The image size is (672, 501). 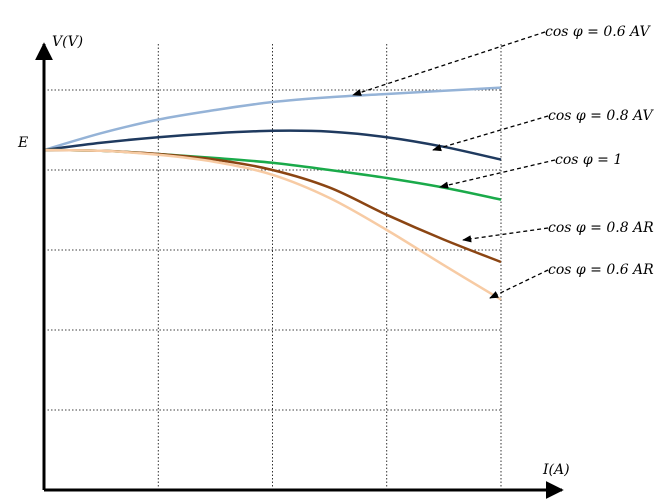 I want to click on x-axis-label: I(A), so click(x=556, y=470).